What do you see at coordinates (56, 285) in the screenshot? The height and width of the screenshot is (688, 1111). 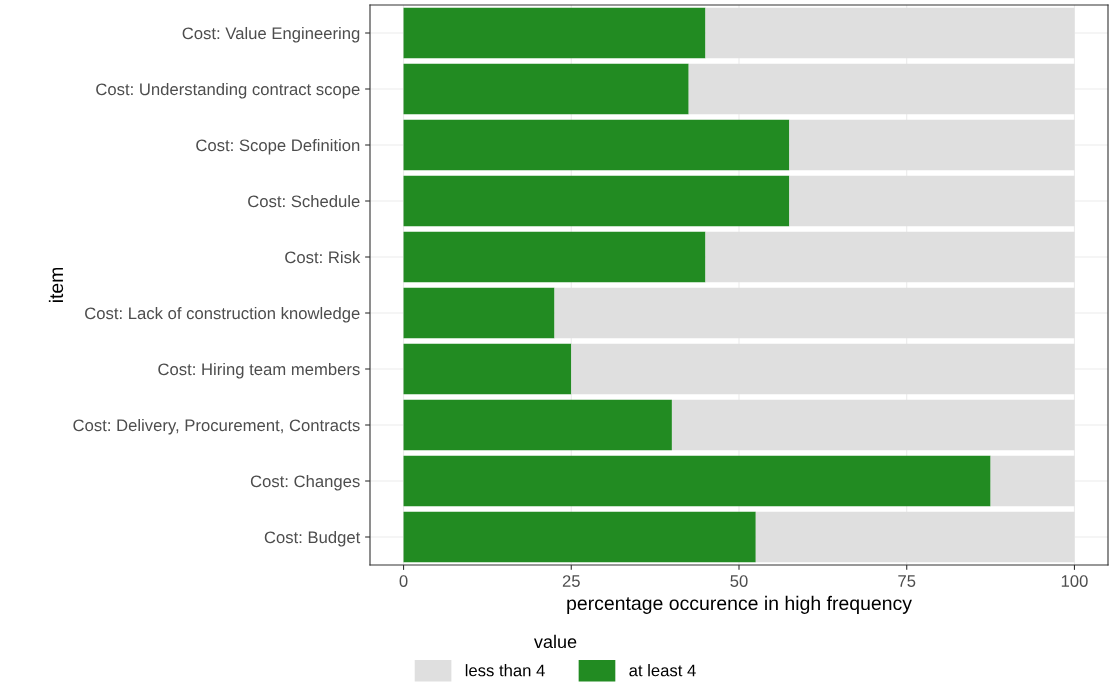 I see `y-axis-title: item` at bounding box center [56, 285].